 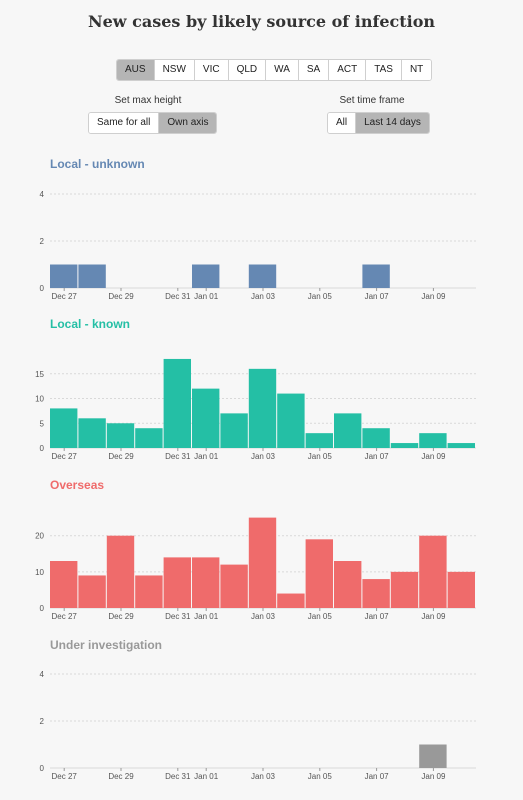 What do you see at coordinates (106, 645) in the screenshot?
I see `chart-title-under-investigation: Under investigation` at bounding box center [106, 645].